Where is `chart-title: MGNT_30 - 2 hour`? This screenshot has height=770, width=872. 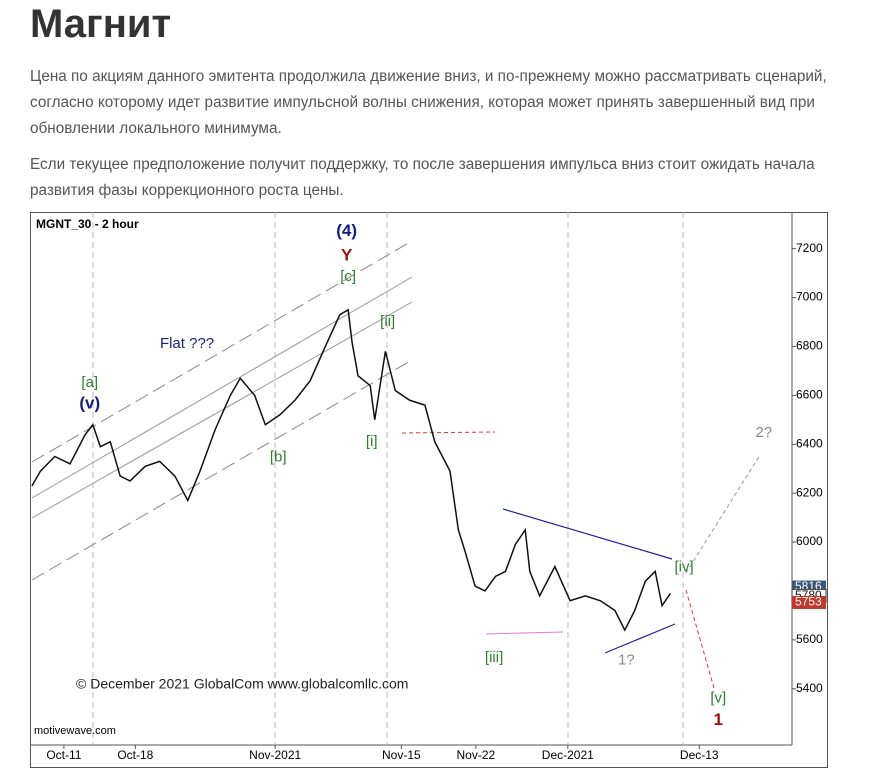
chart-title: MGNT_30 - 2 hour is located at coordinates (87, 224).